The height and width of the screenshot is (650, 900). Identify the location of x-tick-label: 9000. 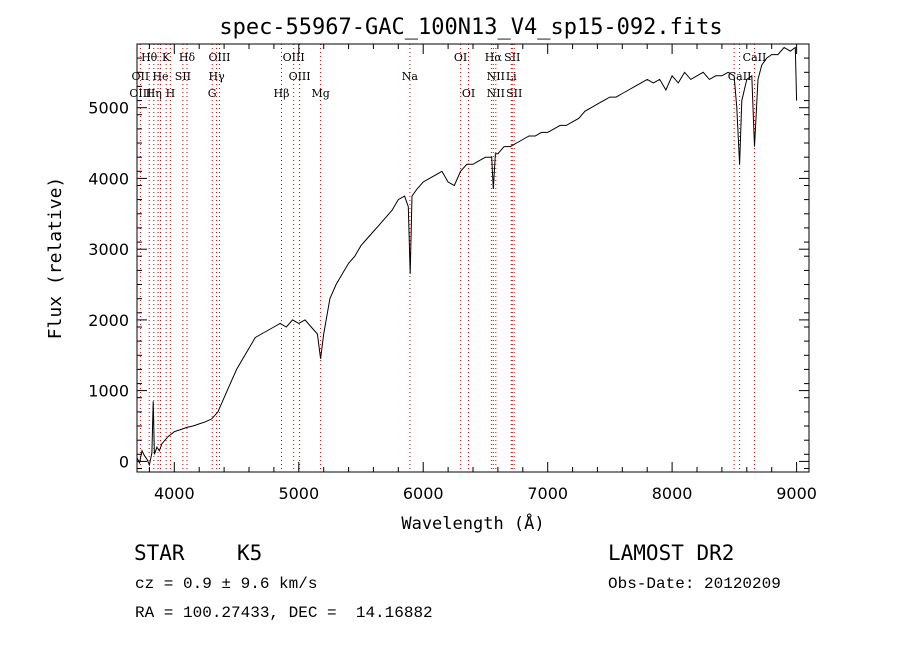
(796, 493).